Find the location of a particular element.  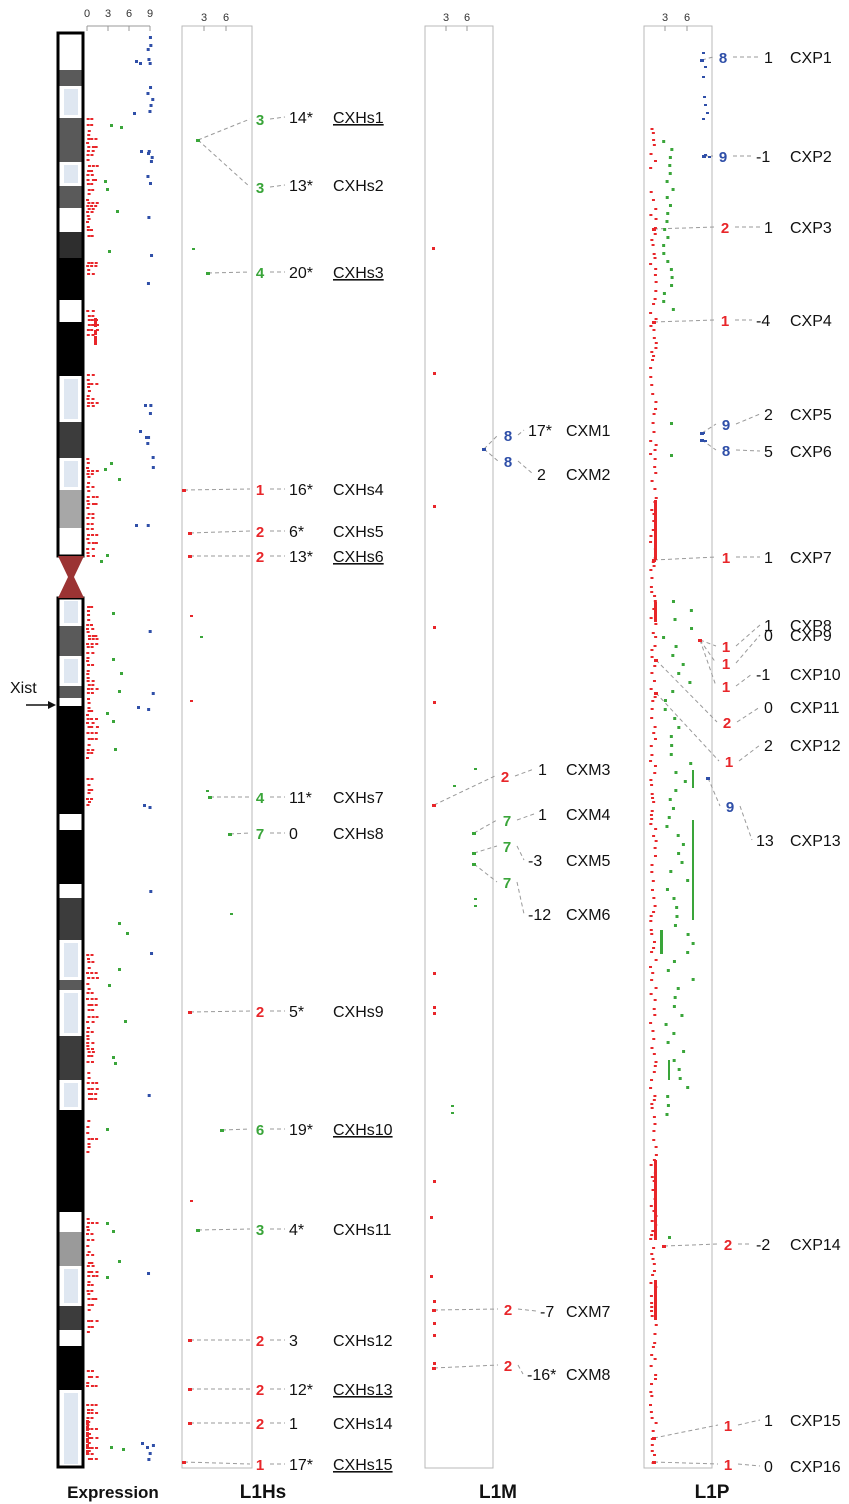

locus-name: CXP2 is located at coordinates (811, 157).